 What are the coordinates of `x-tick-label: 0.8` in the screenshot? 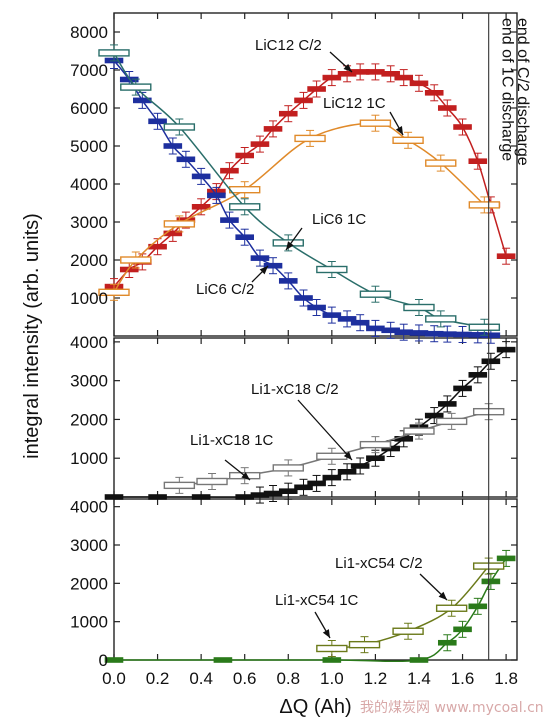 It's located at (288, 678).